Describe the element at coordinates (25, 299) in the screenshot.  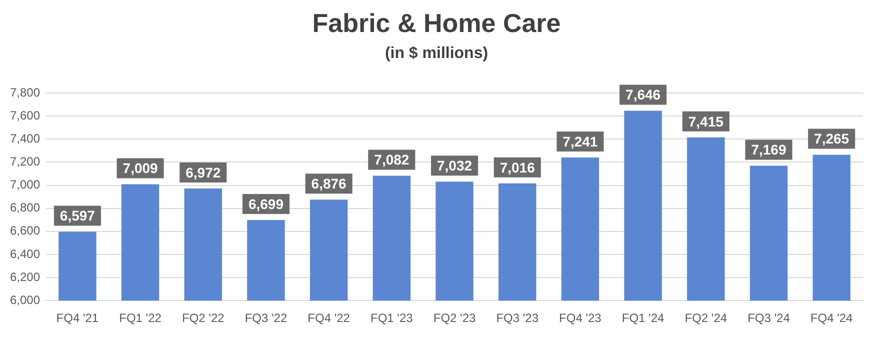
I see `y-tick-label: 6,000` at that location.